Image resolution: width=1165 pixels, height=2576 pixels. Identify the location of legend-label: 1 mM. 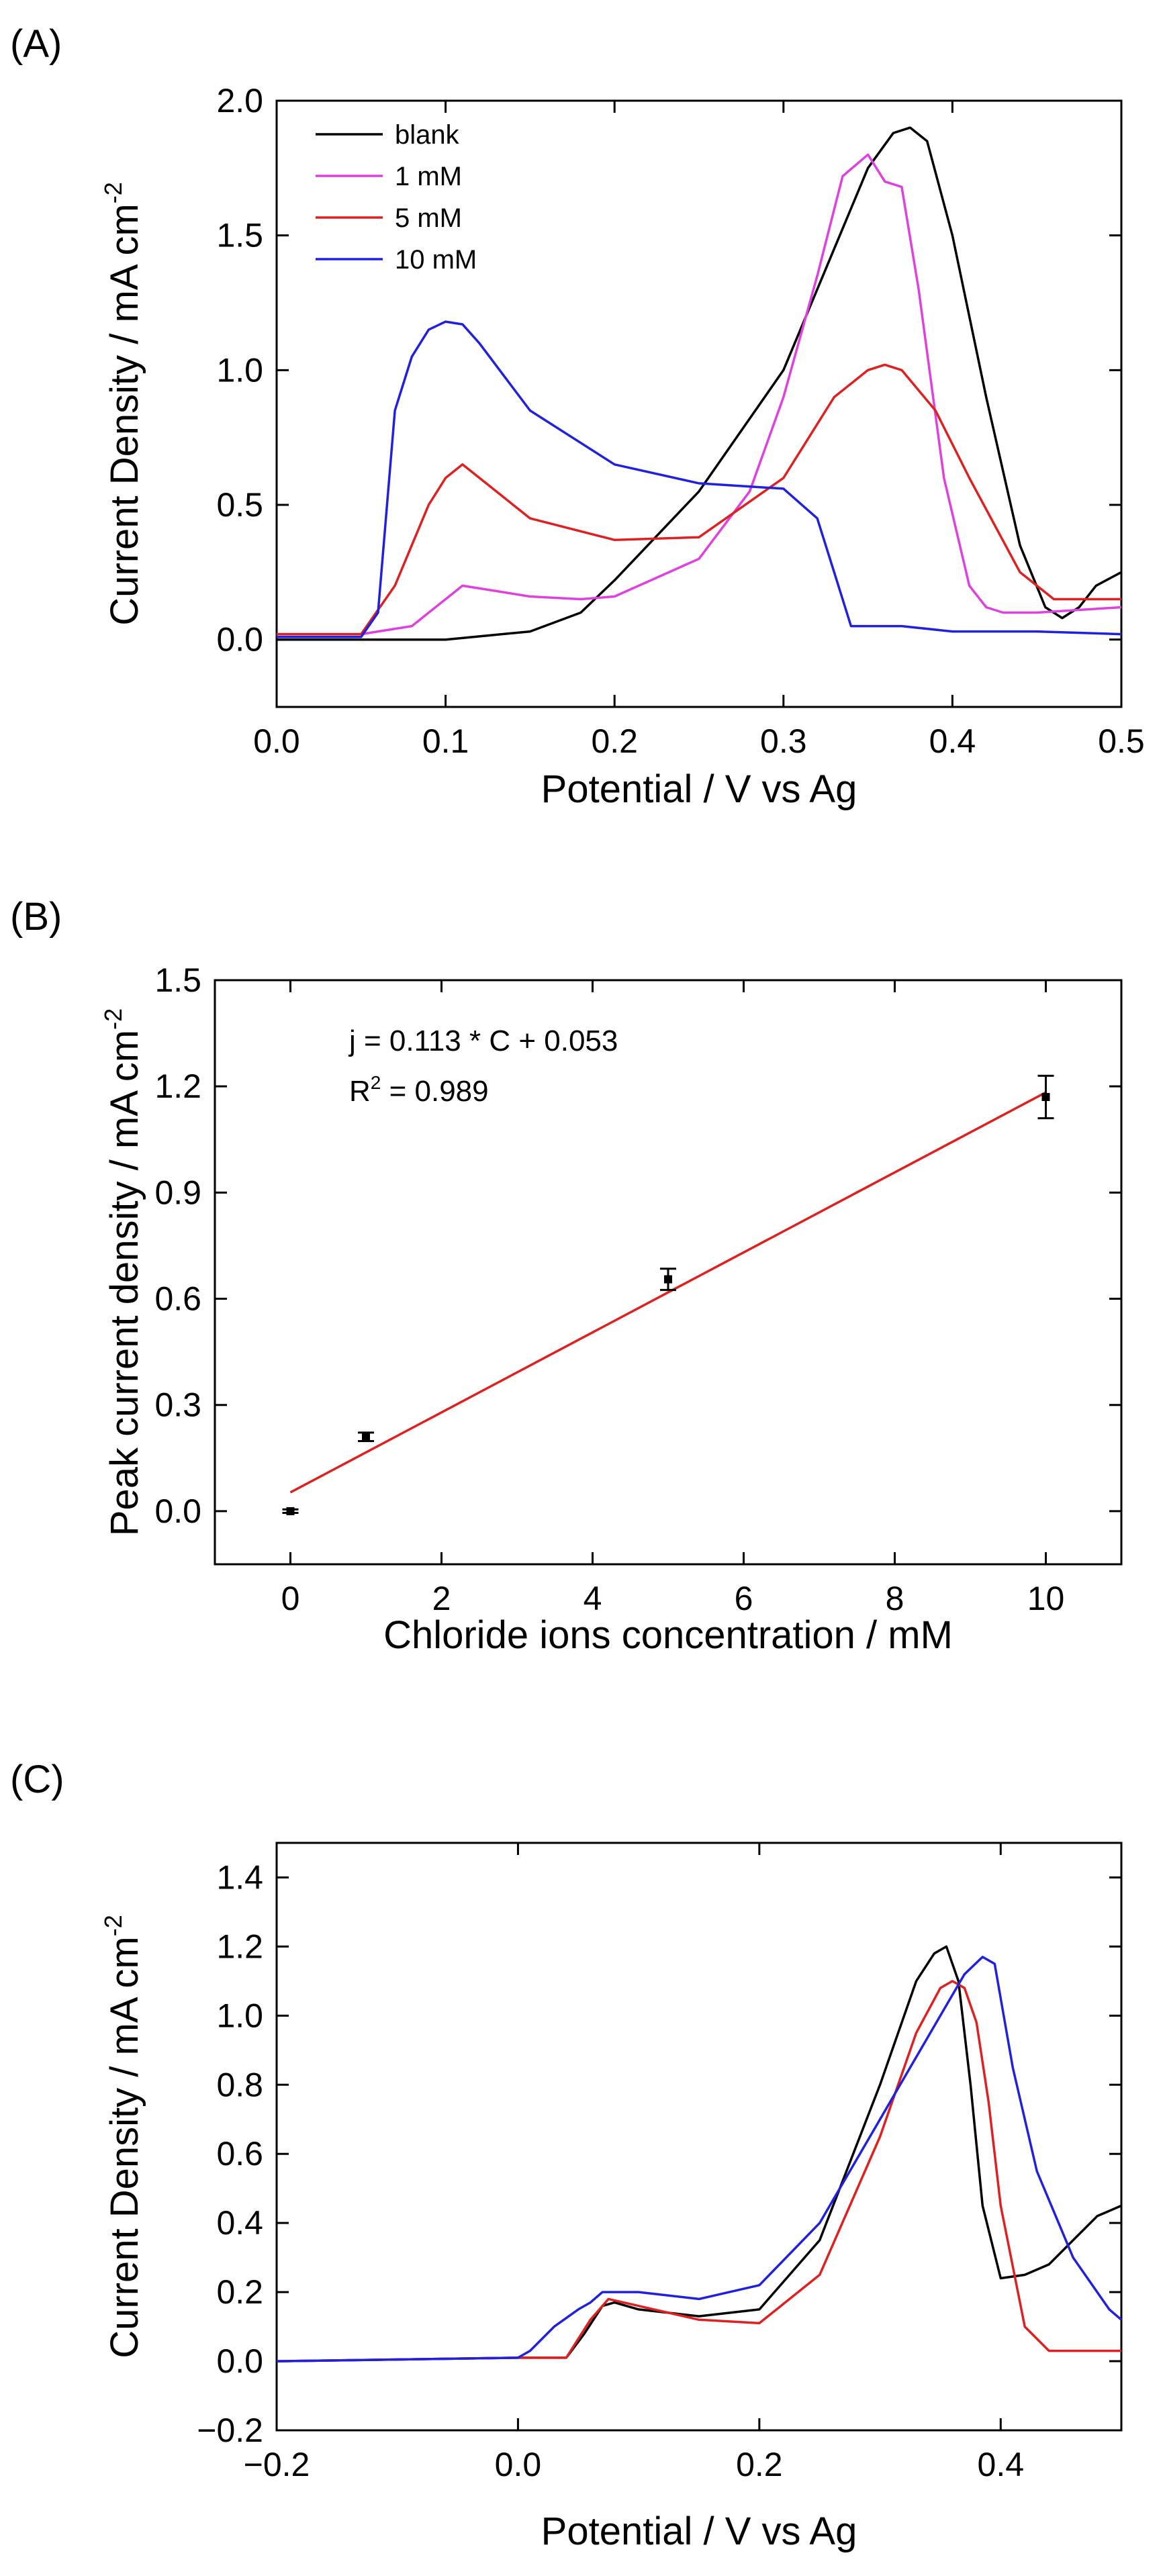
(428, 176).